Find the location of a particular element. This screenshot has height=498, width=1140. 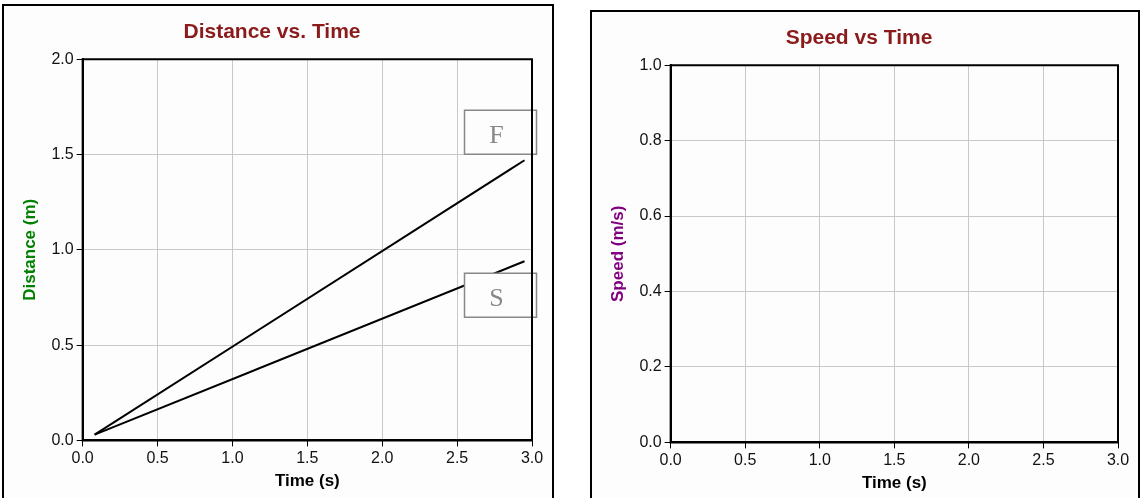

series-label: S is located at coordinates (496, 298).